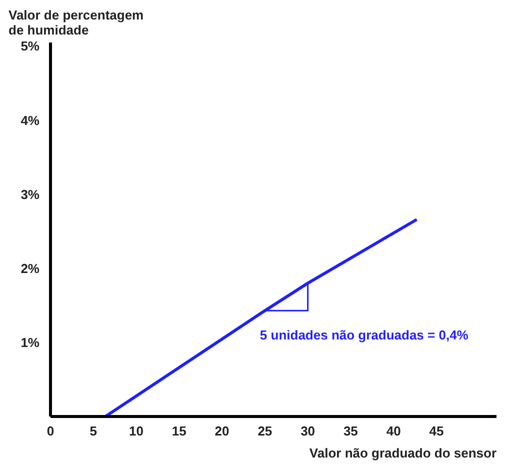 The image size is (506, 473). I want to click on annotation: 5 unidades não graduadas = 0,4%, so click(364, 335).